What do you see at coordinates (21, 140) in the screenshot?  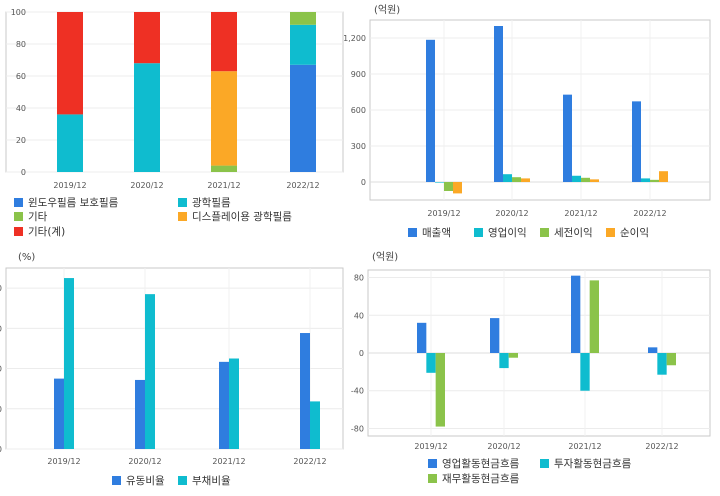 I see `y-tick-label: 20` at bounding box center [21, 140].